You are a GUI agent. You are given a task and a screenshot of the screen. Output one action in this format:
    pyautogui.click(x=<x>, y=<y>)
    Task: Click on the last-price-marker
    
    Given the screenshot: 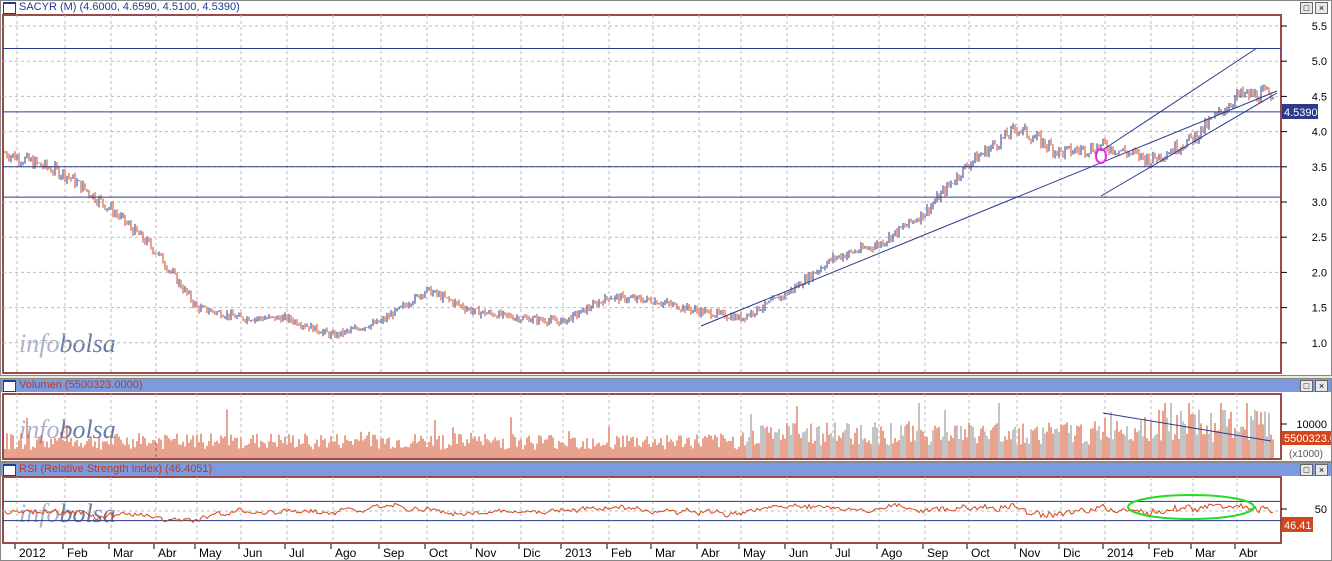 What is the action you would take?
    pyautogui.click(x=1300, y=111)
    